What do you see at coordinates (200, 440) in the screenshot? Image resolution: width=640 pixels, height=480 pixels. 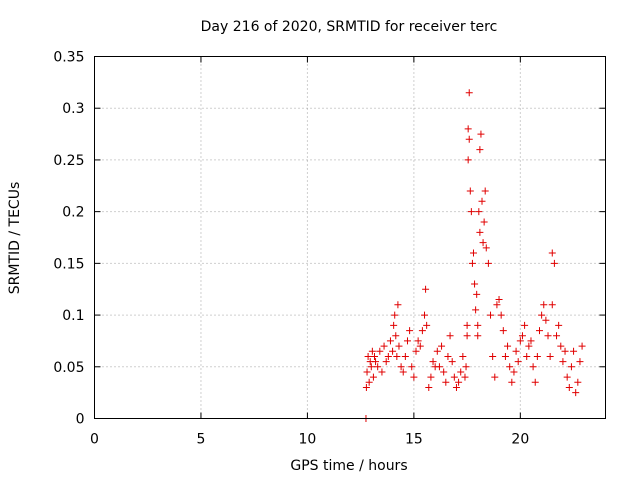 I see `x-tick-label: 5` at bounding box center [200, 440].